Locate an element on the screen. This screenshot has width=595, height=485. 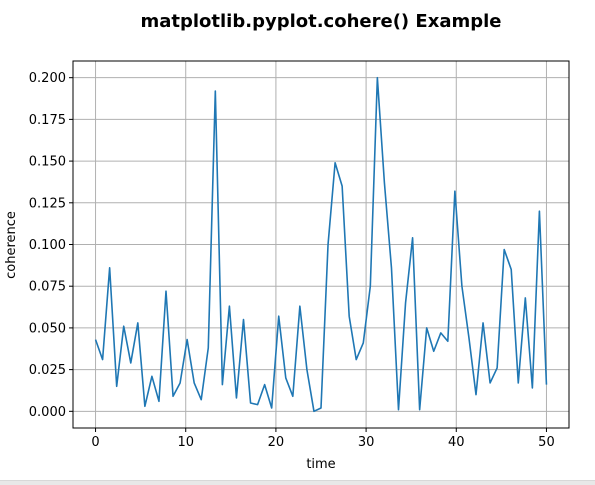
y-tick-label: 0.200 is located at coordinates (47, 78).